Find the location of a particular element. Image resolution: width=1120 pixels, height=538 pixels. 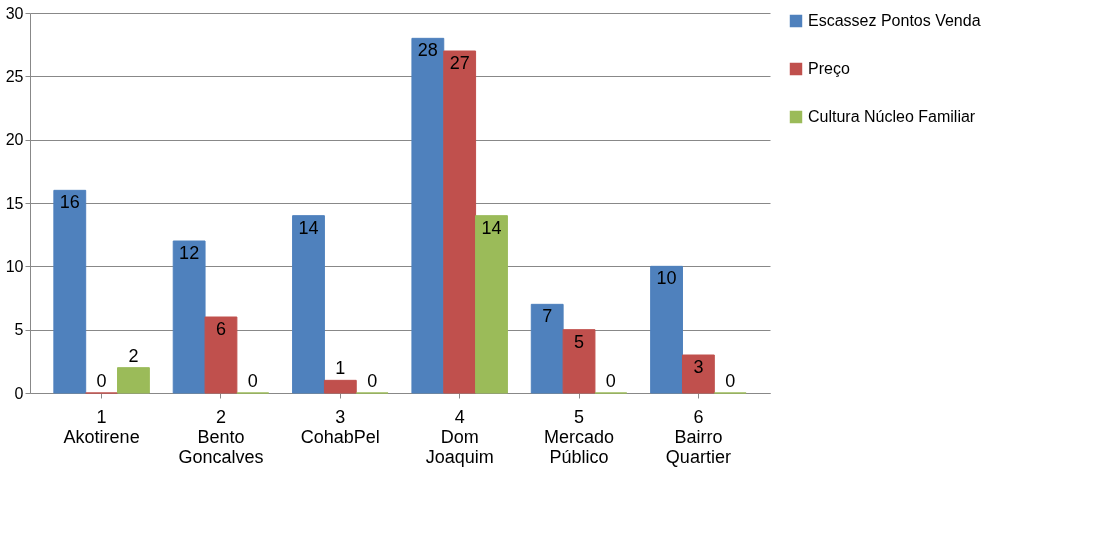

legend-label: Escassez Pontos Venda is located at coordinates (894, 20).